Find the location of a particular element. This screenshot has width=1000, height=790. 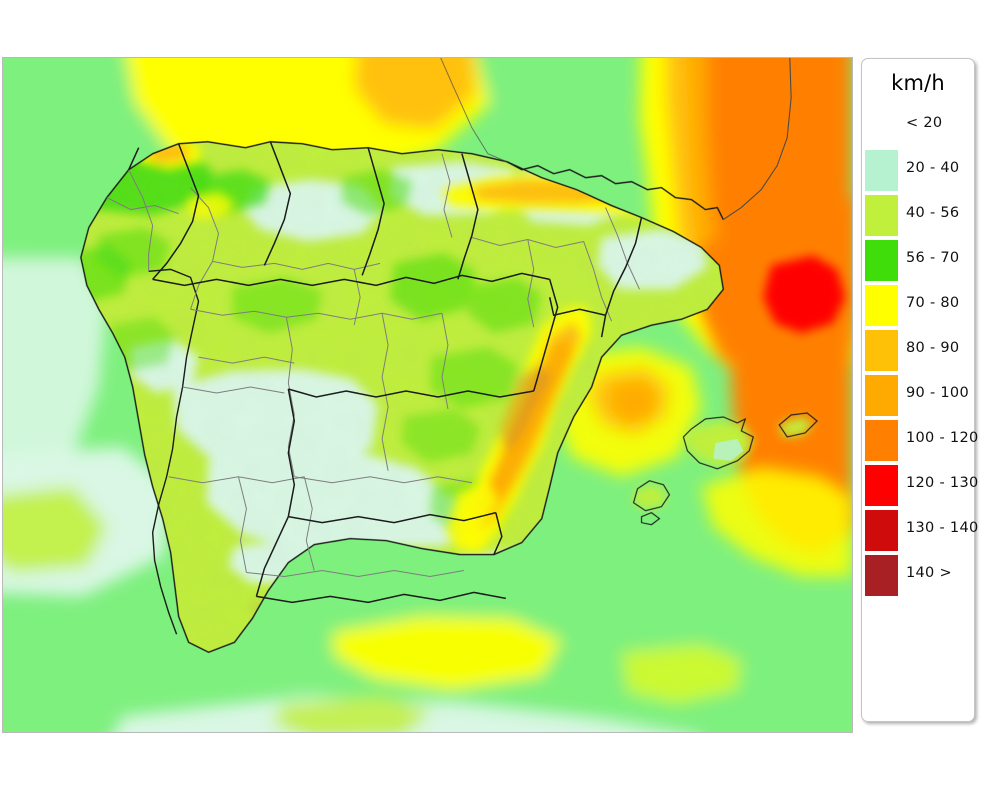

legend-label: 120 - 130 is located at coordinates (942, 483).